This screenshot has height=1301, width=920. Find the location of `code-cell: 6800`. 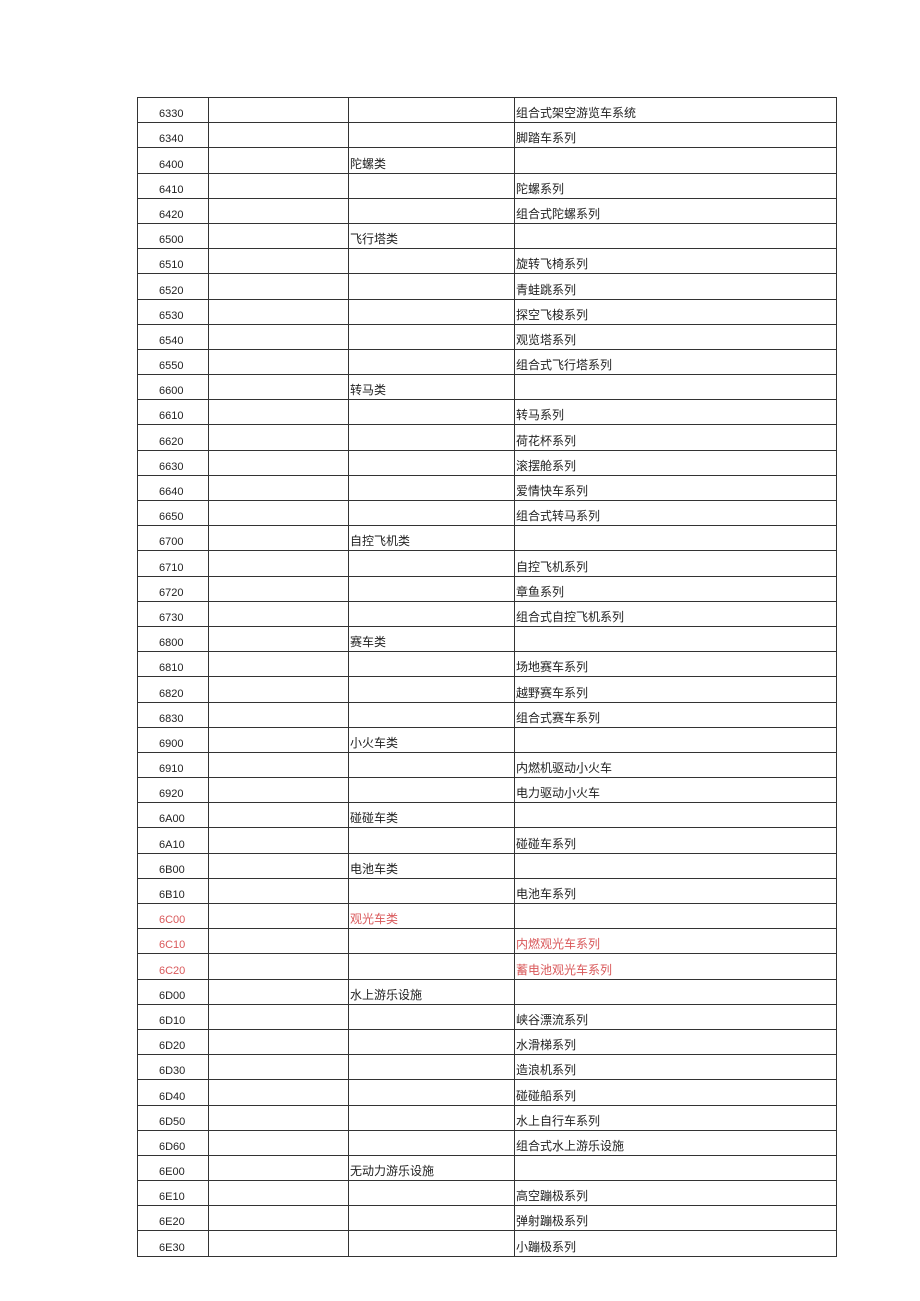

code-cell: 6800 is located at coordinates (173, 639).